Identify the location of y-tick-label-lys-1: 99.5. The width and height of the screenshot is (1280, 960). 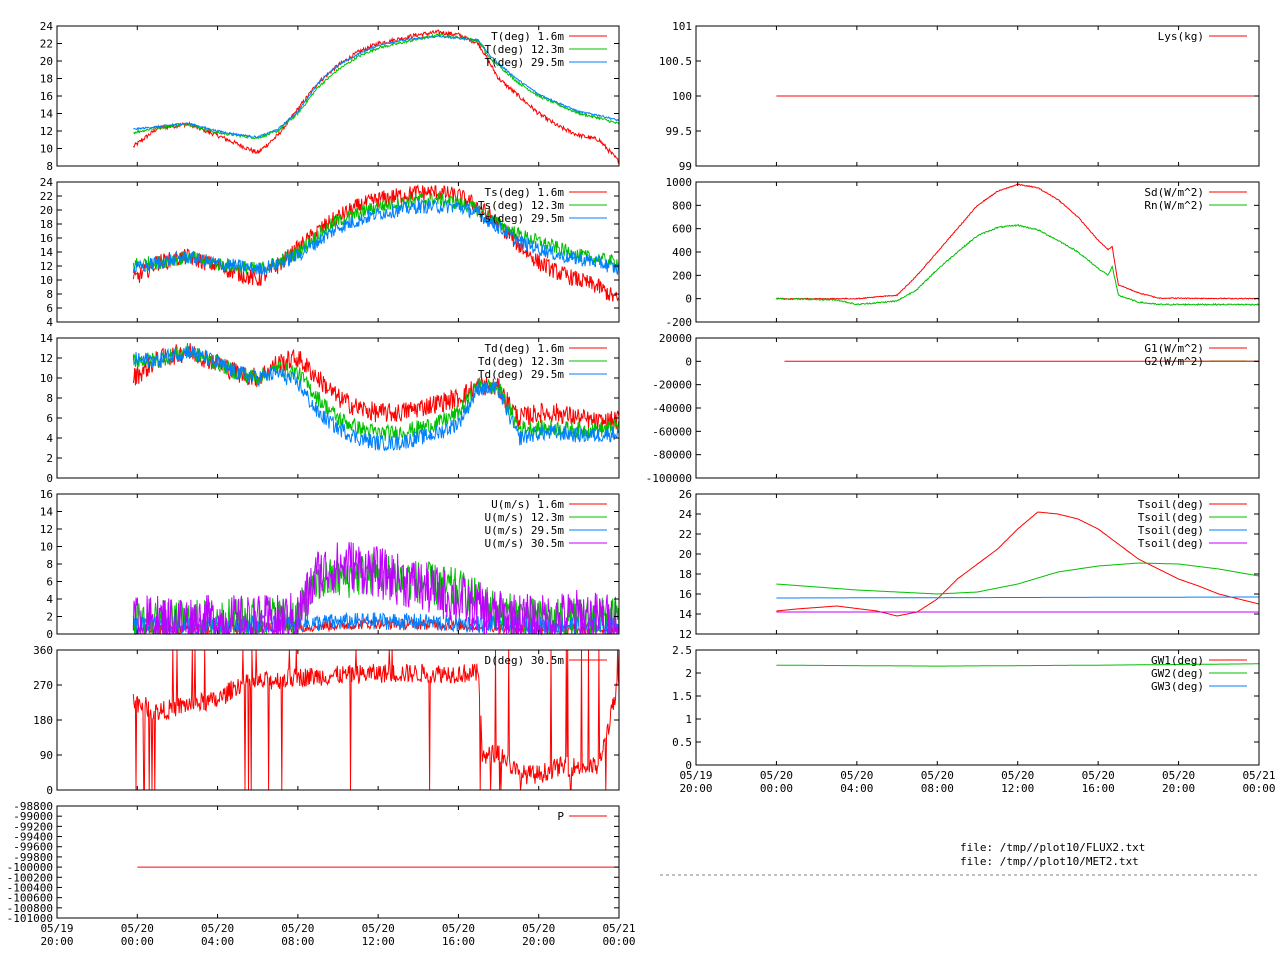
(679, 131).